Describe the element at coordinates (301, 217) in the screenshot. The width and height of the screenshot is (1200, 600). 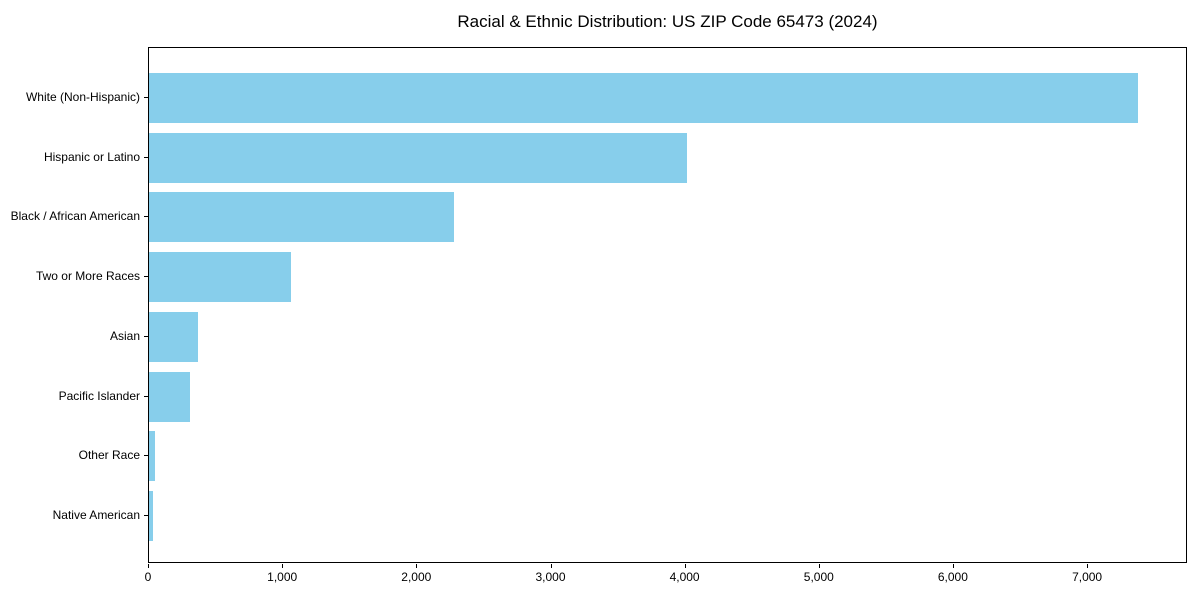
I see `bar-black-african-american` at that location.